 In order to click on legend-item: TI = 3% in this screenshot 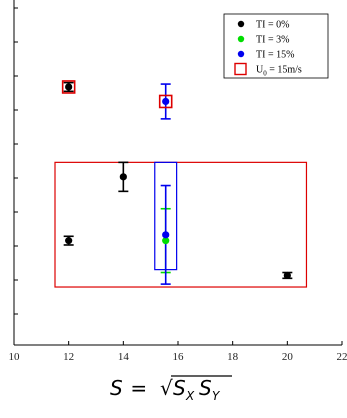, I will do `click(263, 40)`.